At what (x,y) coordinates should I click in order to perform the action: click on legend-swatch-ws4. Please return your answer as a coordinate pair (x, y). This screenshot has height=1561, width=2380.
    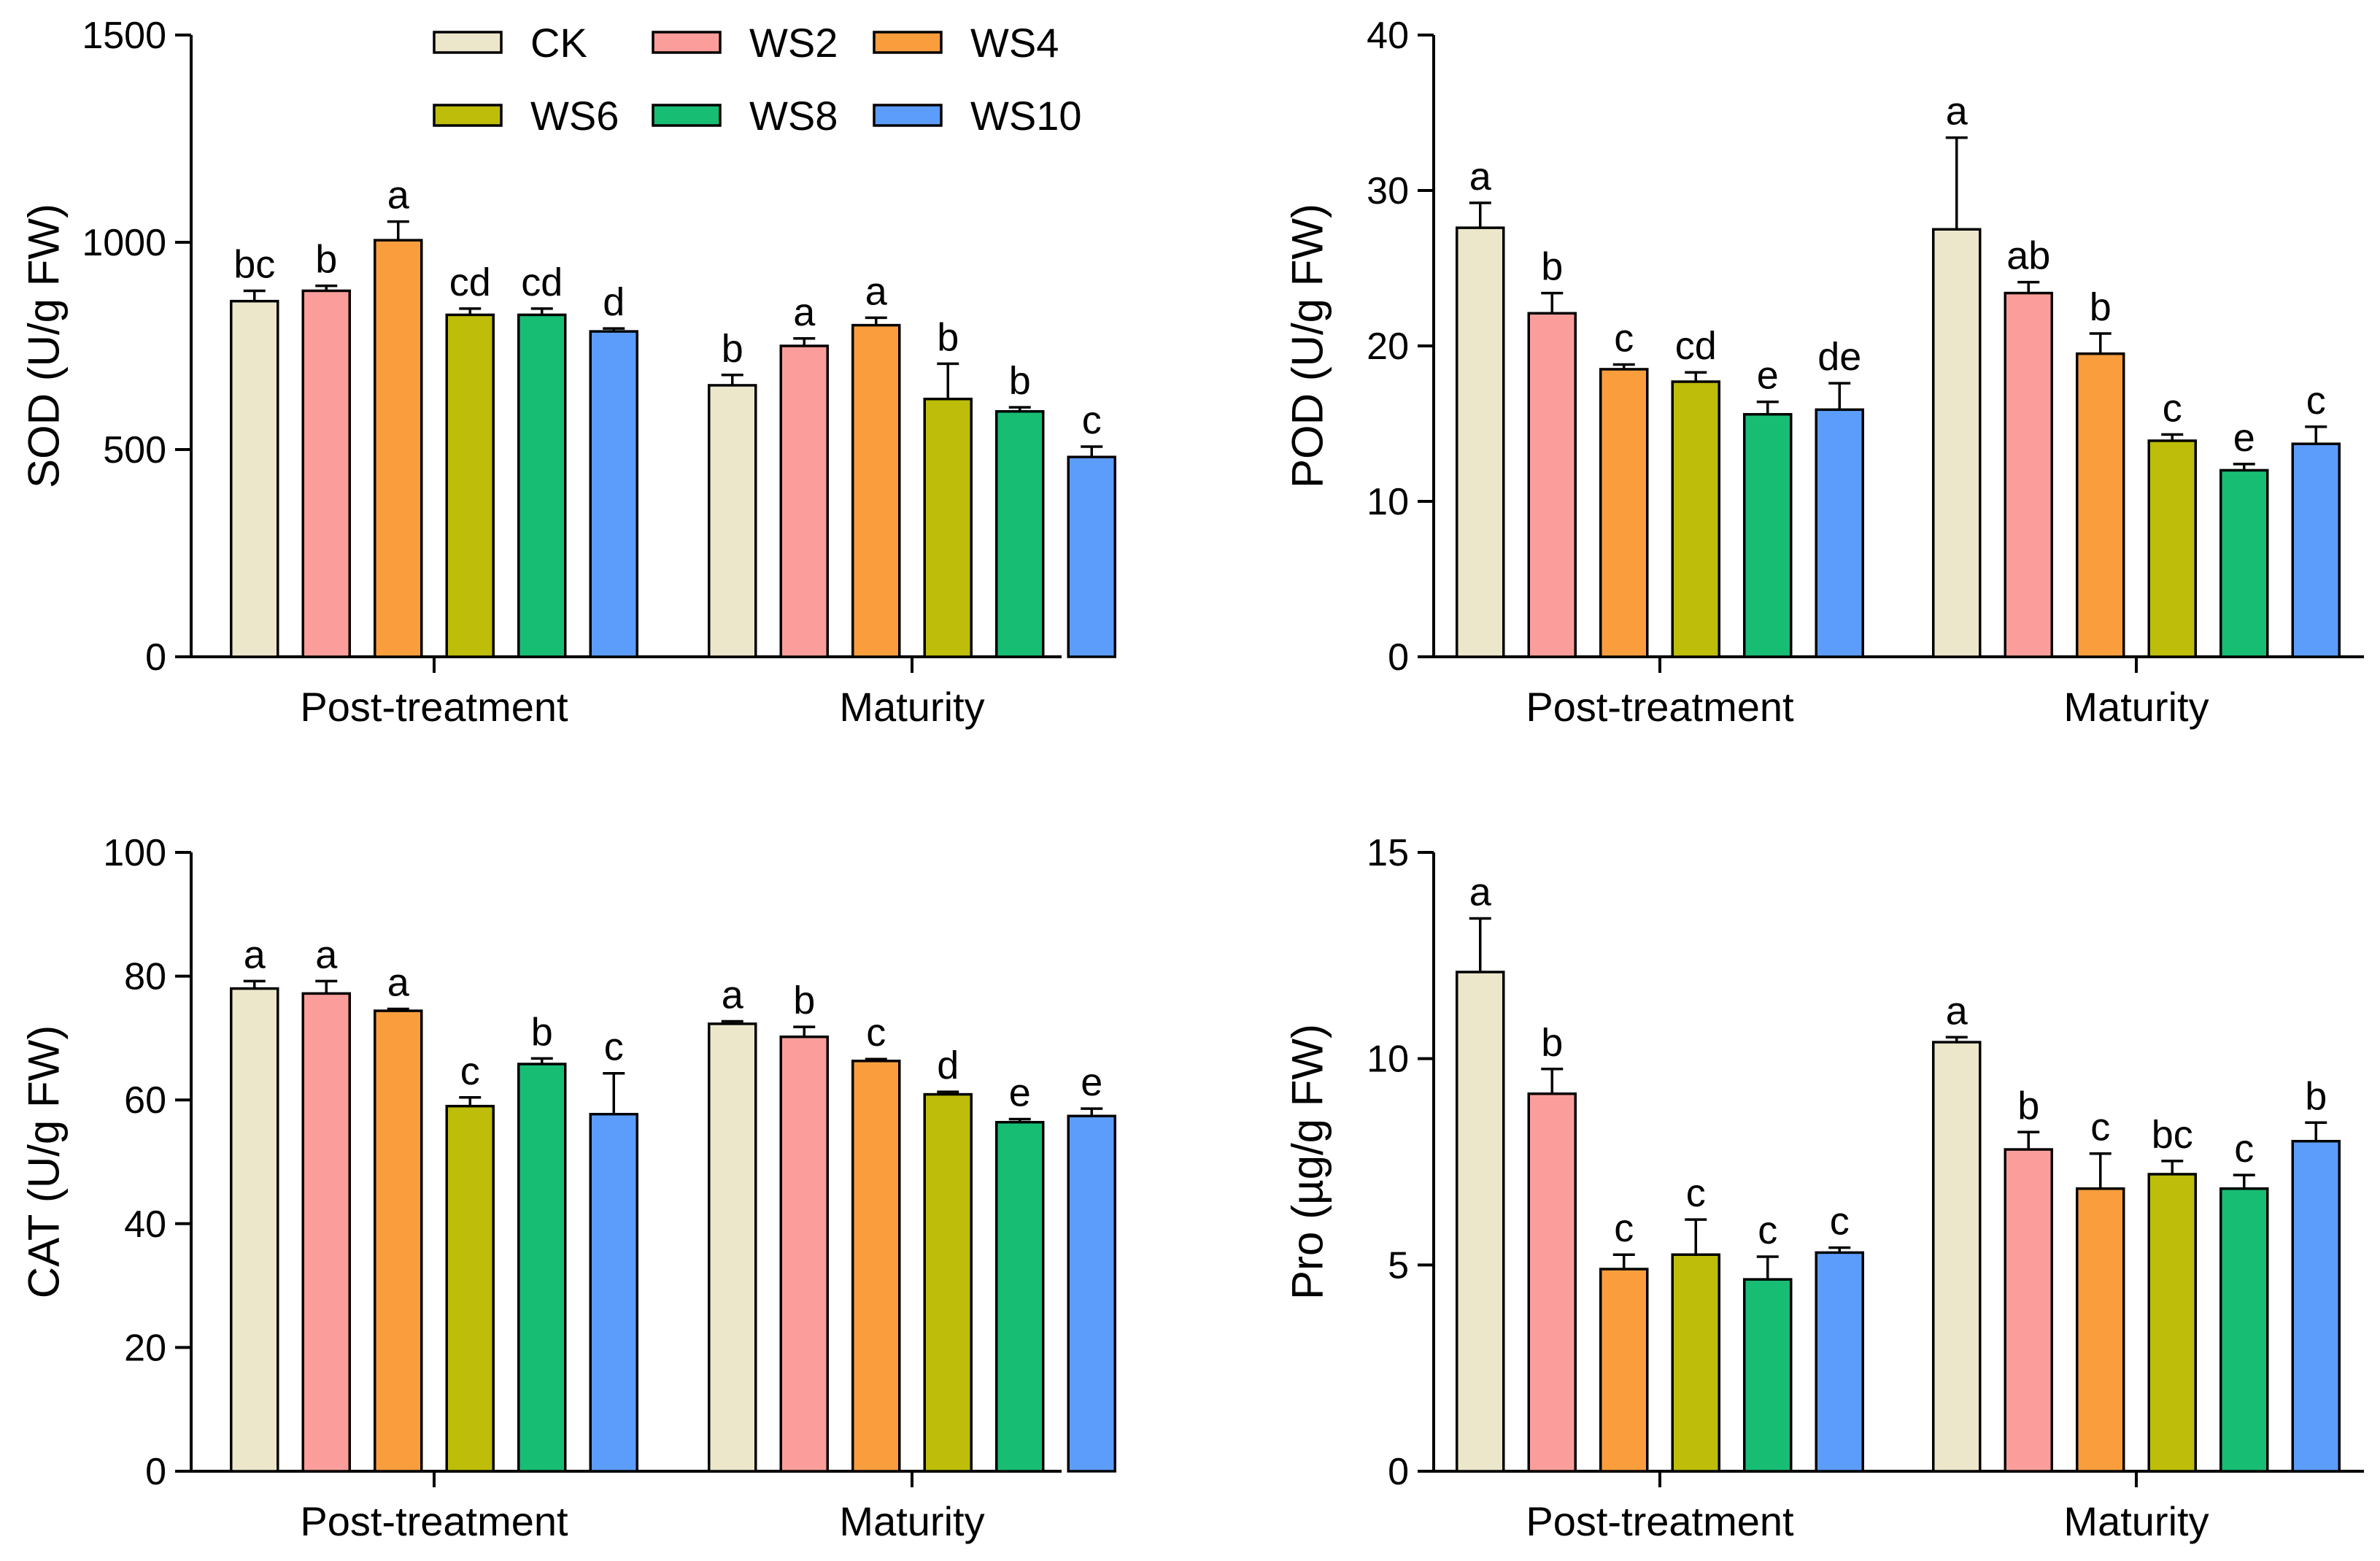
    Looking at the image, I should click on (908, 42).